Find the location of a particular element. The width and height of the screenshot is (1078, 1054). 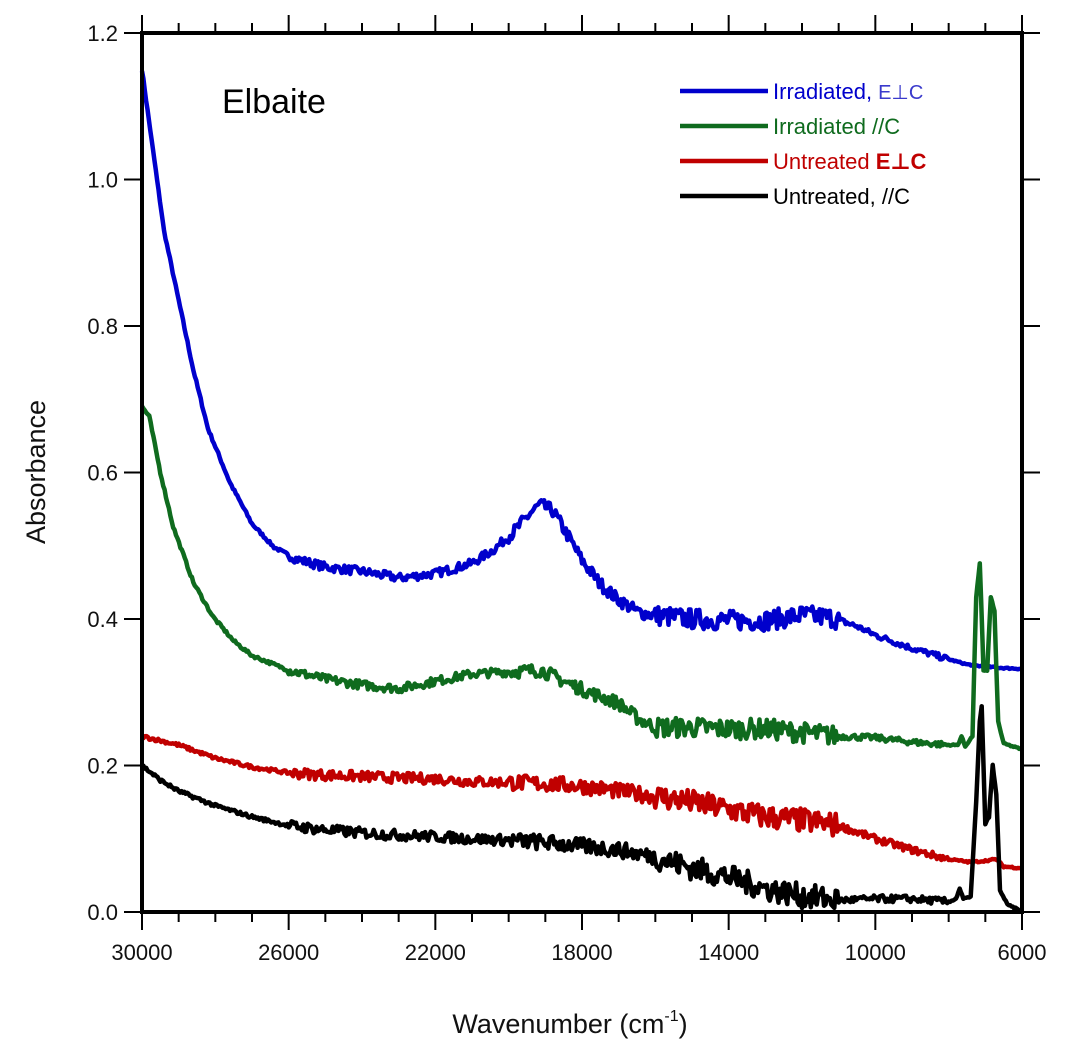

y-tick-label: 0.6 is located at coordinates (102, 473).